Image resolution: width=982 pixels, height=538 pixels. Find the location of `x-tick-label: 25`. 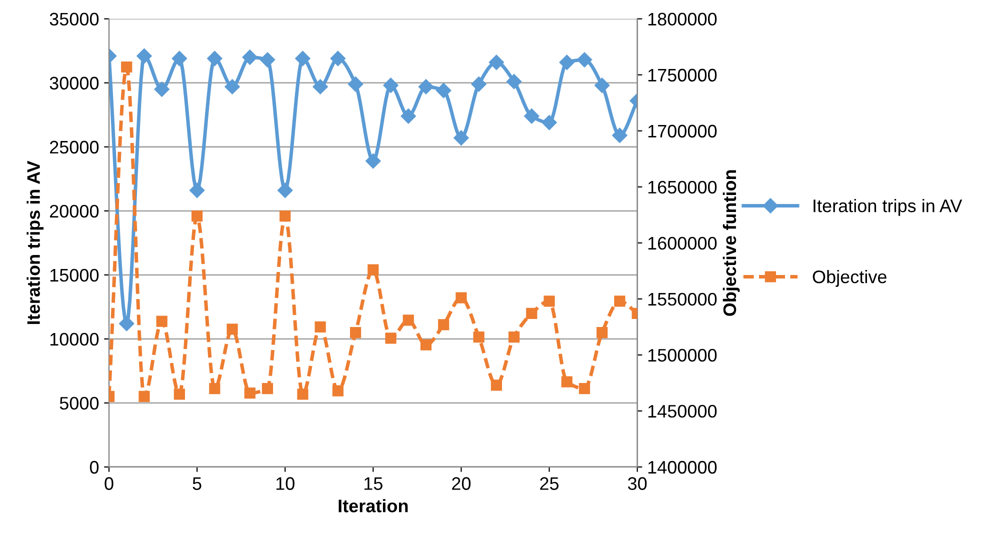

x-tick-label: 25 is located at coordinates (549, 483).